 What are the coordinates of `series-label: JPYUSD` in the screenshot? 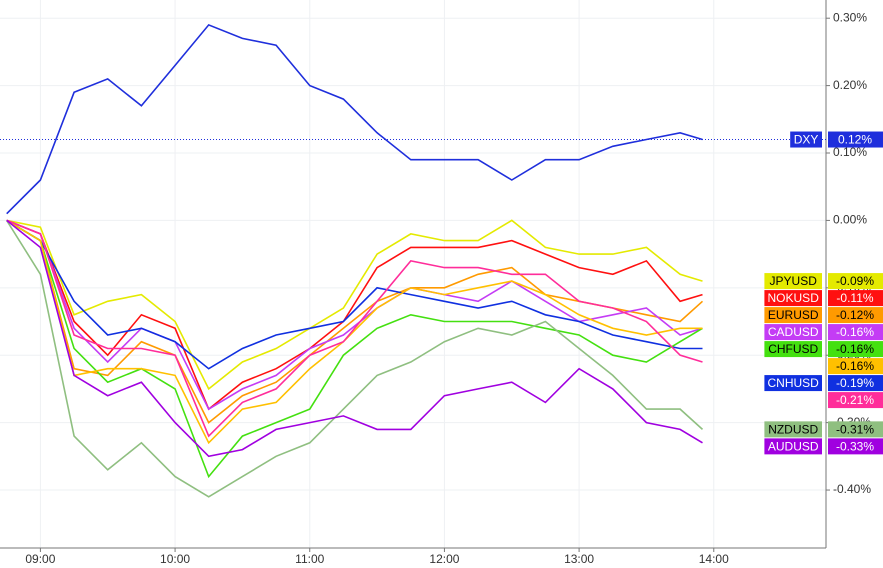 It's located at (794, 281).